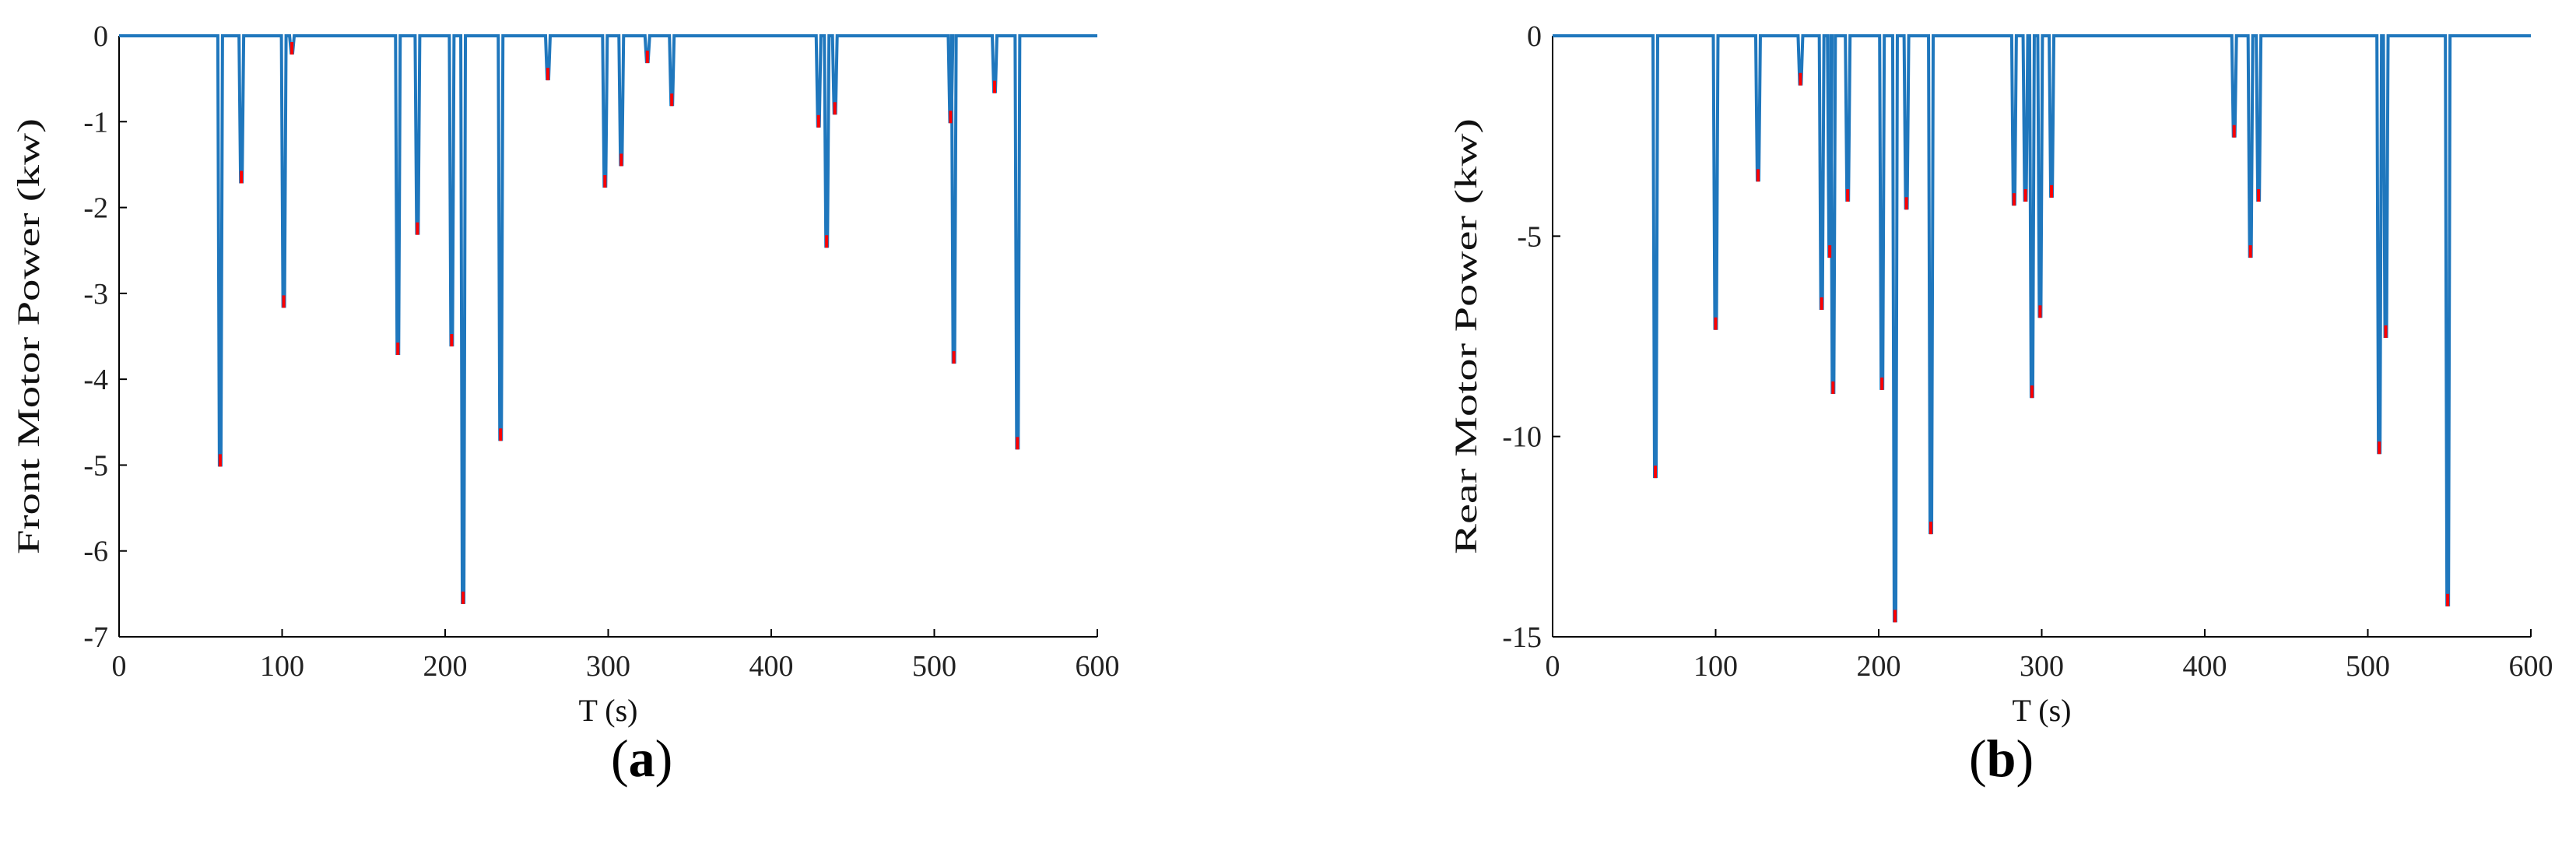  I want to click on panel-b-caption: (b), so click(2002, 758).